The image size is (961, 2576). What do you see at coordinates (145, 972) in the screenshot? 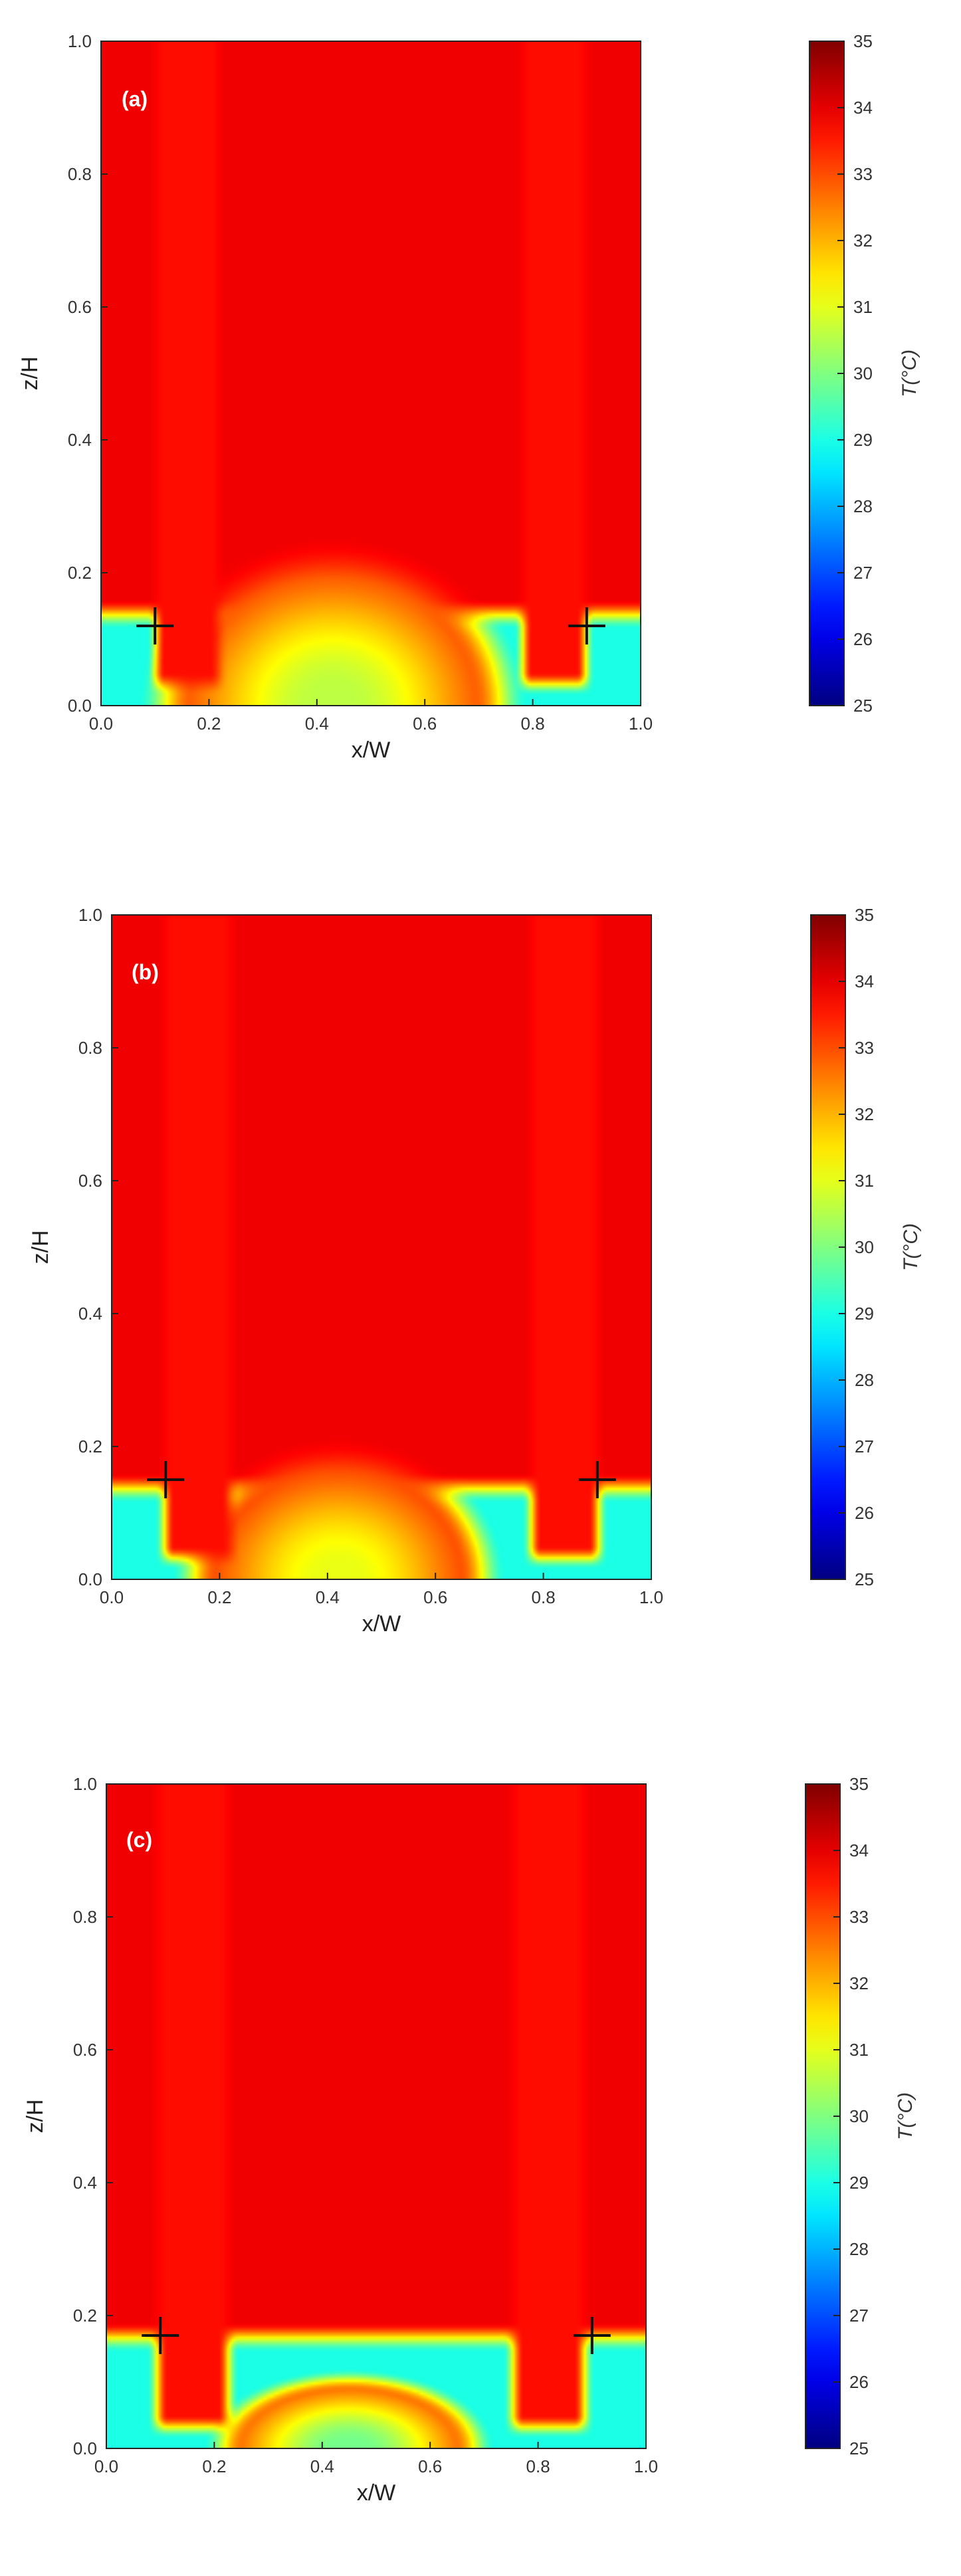
I see `panel-label: (b)` at bounding box center [145, 972].